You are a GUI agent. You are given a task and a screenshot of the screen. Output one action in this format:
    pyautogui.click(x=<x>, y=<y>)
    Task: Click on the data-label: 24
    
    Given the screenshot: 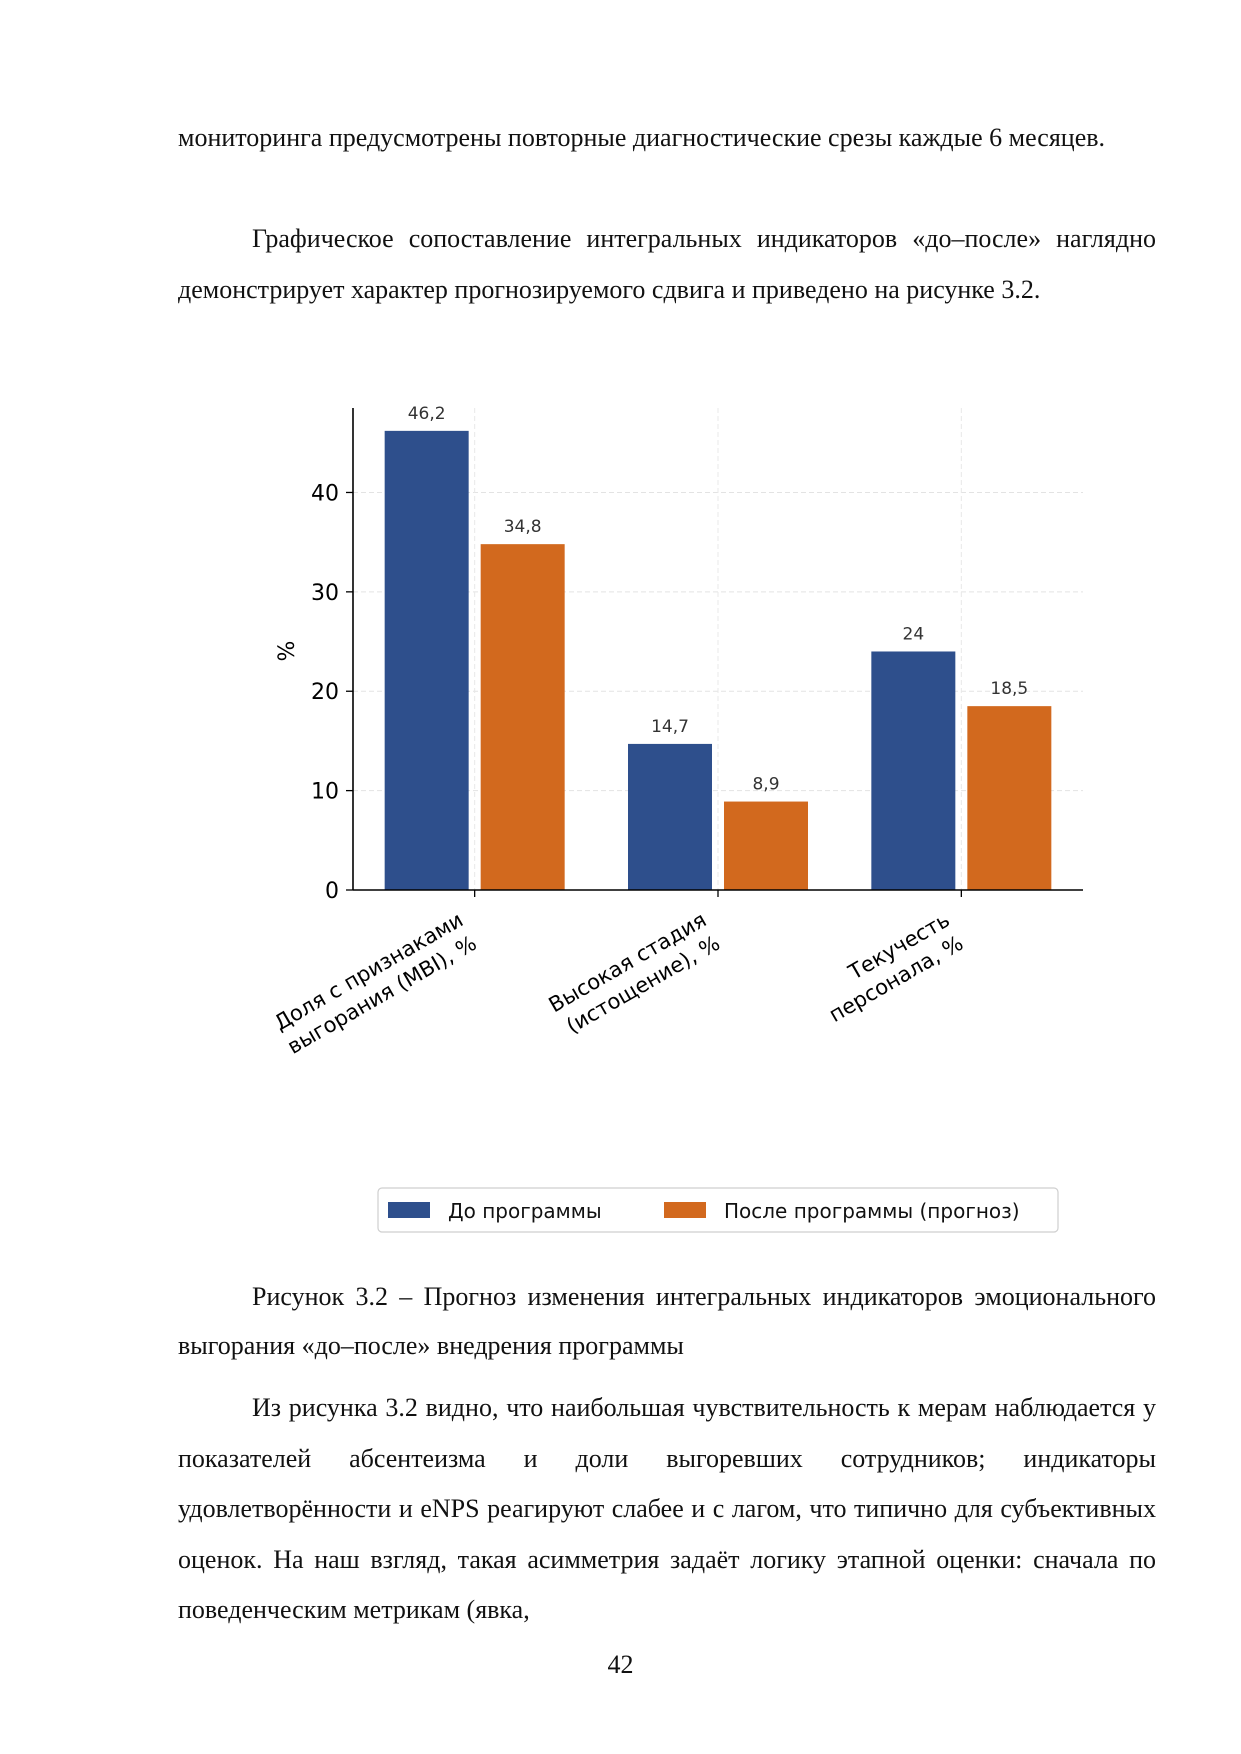 What is the action you would take?
    pyautogui.click(x=914, y=634)
    